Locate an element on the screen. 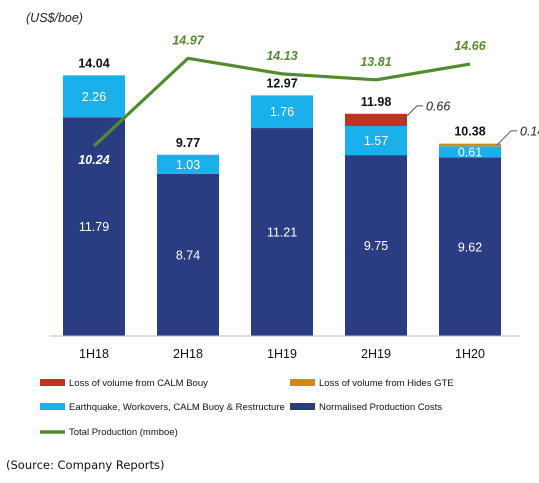  segment-value-label: 0.61 is located at coordinates (470, 152).